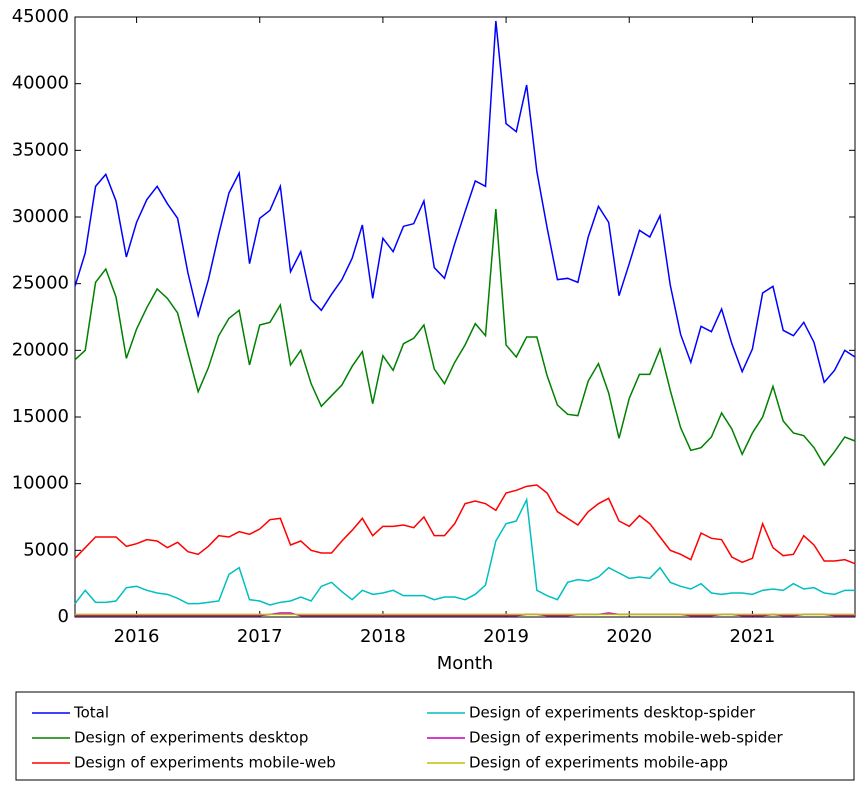  What do you see at coordinates (40, 216) in the screenshot?
I see `y-tick-label: 30000` at bounding box center [40, 216].